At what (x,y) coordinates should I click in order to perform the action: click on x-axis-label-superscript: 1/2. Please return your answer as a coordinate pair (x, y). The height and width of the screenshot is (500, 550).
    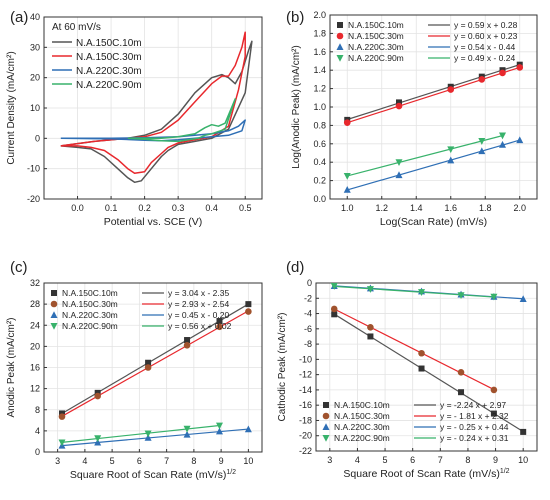
    Looking at the image, I should click on (231, 472).